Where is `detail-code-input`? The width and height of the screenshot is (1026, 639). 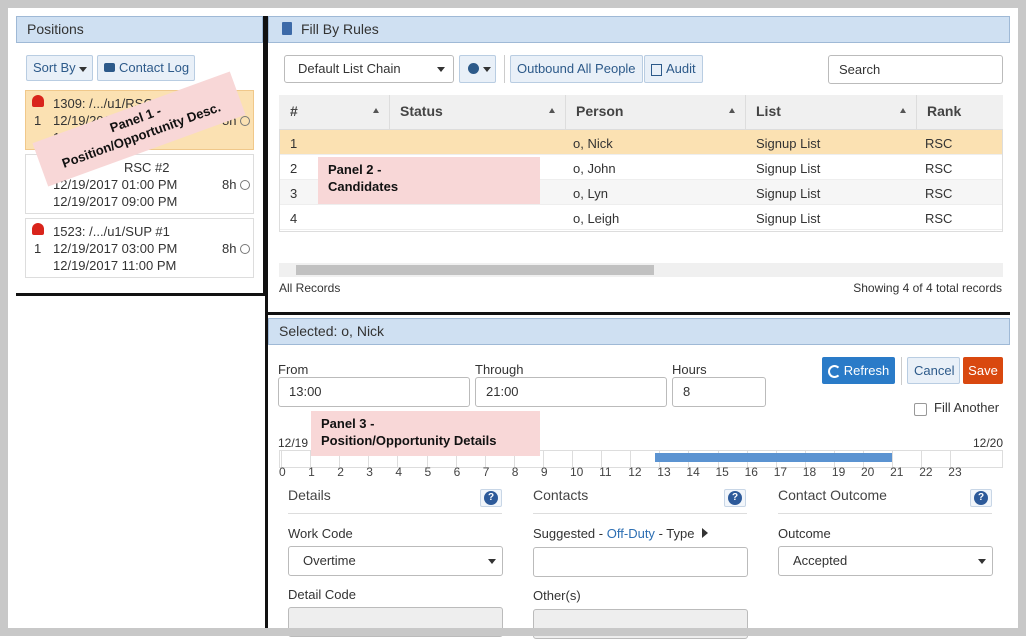
detail-code-input is located at coordinates (395, 622).